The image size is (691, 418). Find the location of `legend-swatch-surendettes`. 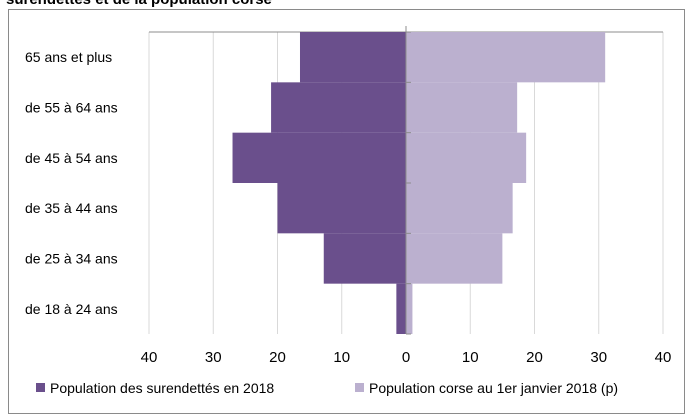

legend-swatch-surendettes is located at coordinates (40, 387).